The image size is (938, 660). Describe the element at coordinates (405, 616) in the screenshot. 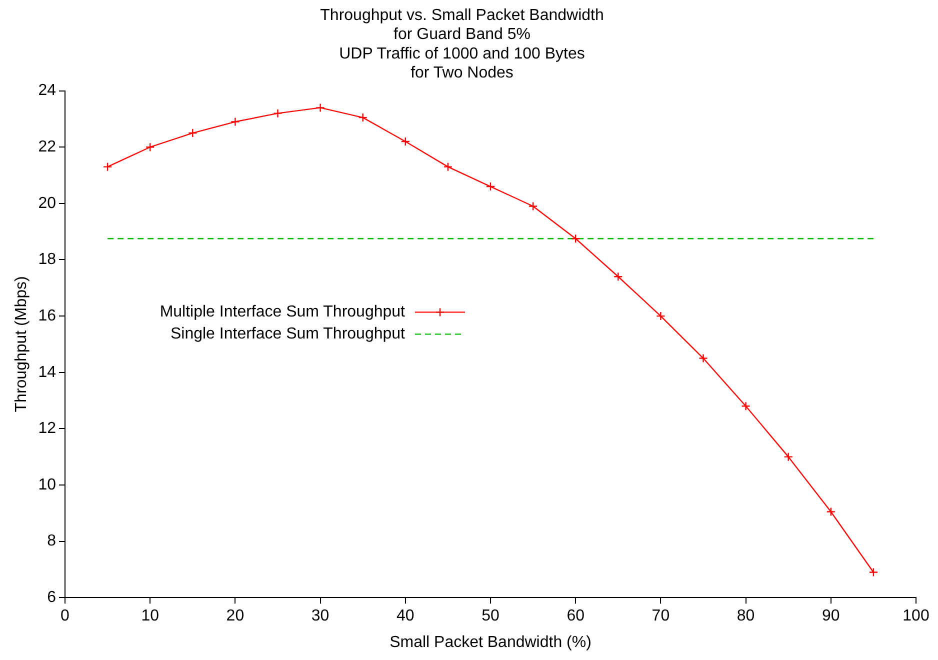

I see `x-tick-label: 40` at that location.